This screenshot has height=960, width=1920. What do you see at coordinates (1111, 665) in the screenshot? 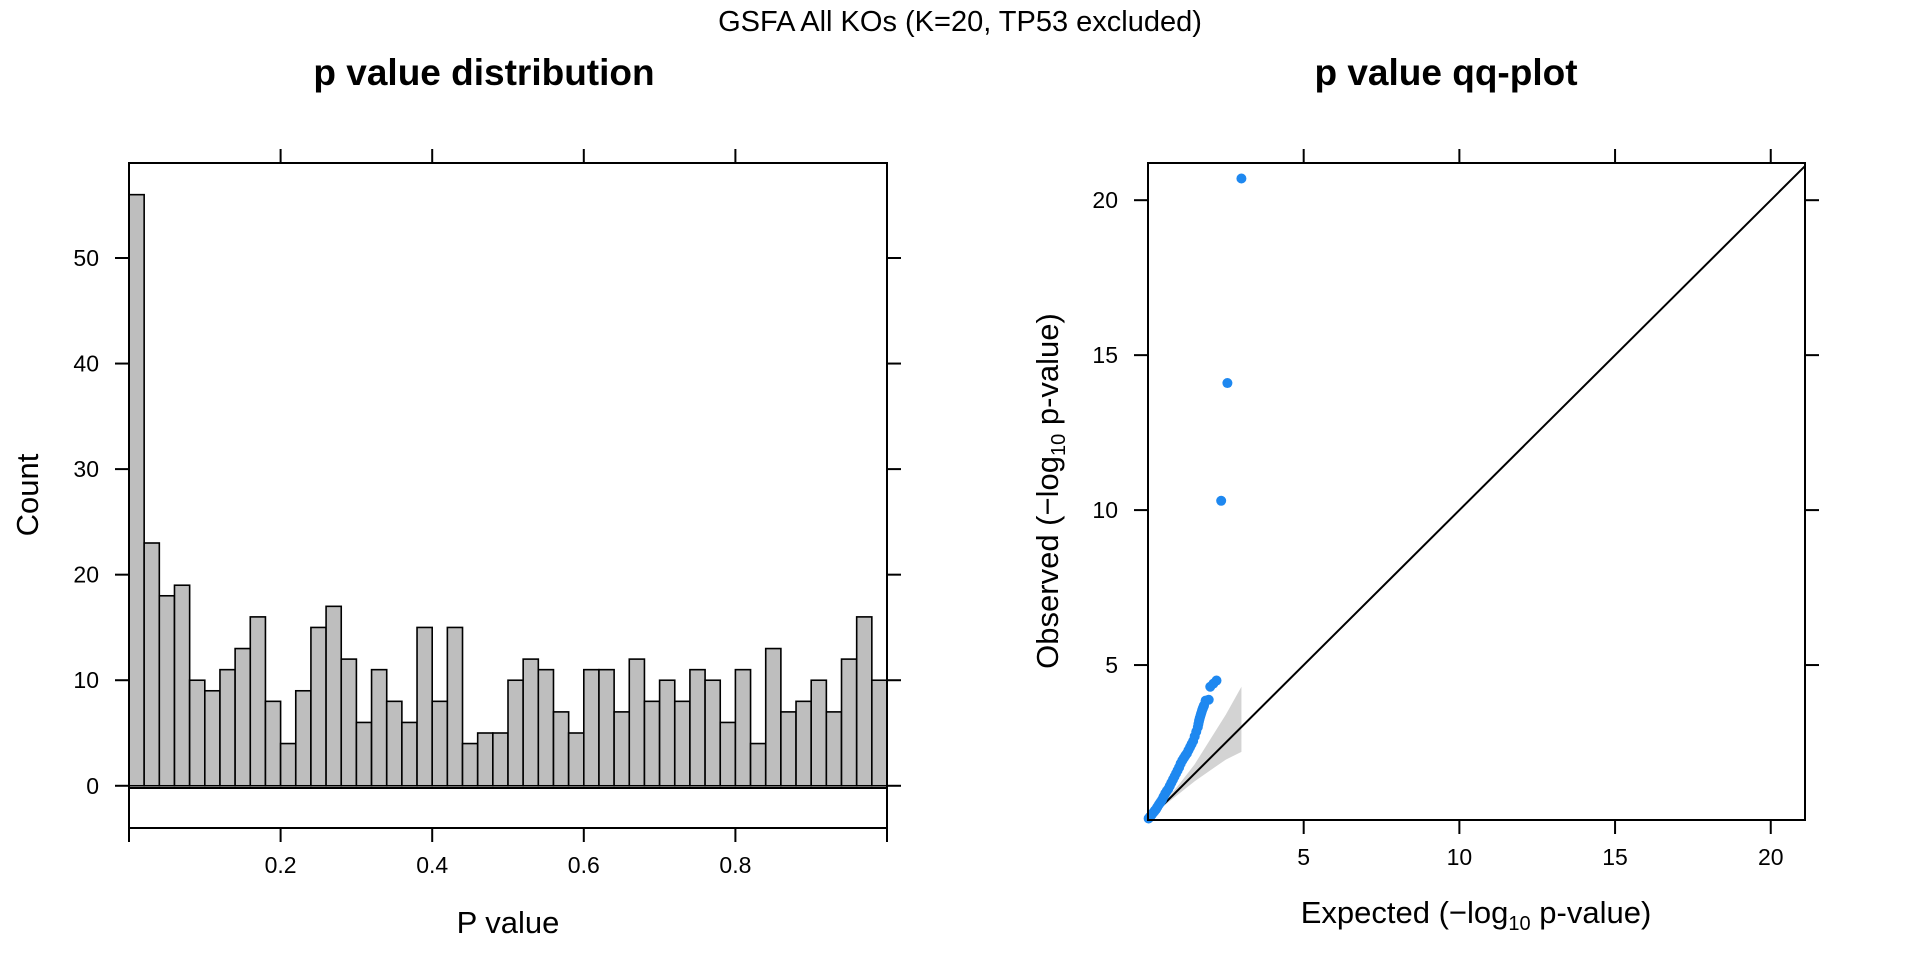
I see `qqplot-y-tick-label: 5` at bounding box center [1111, 665].